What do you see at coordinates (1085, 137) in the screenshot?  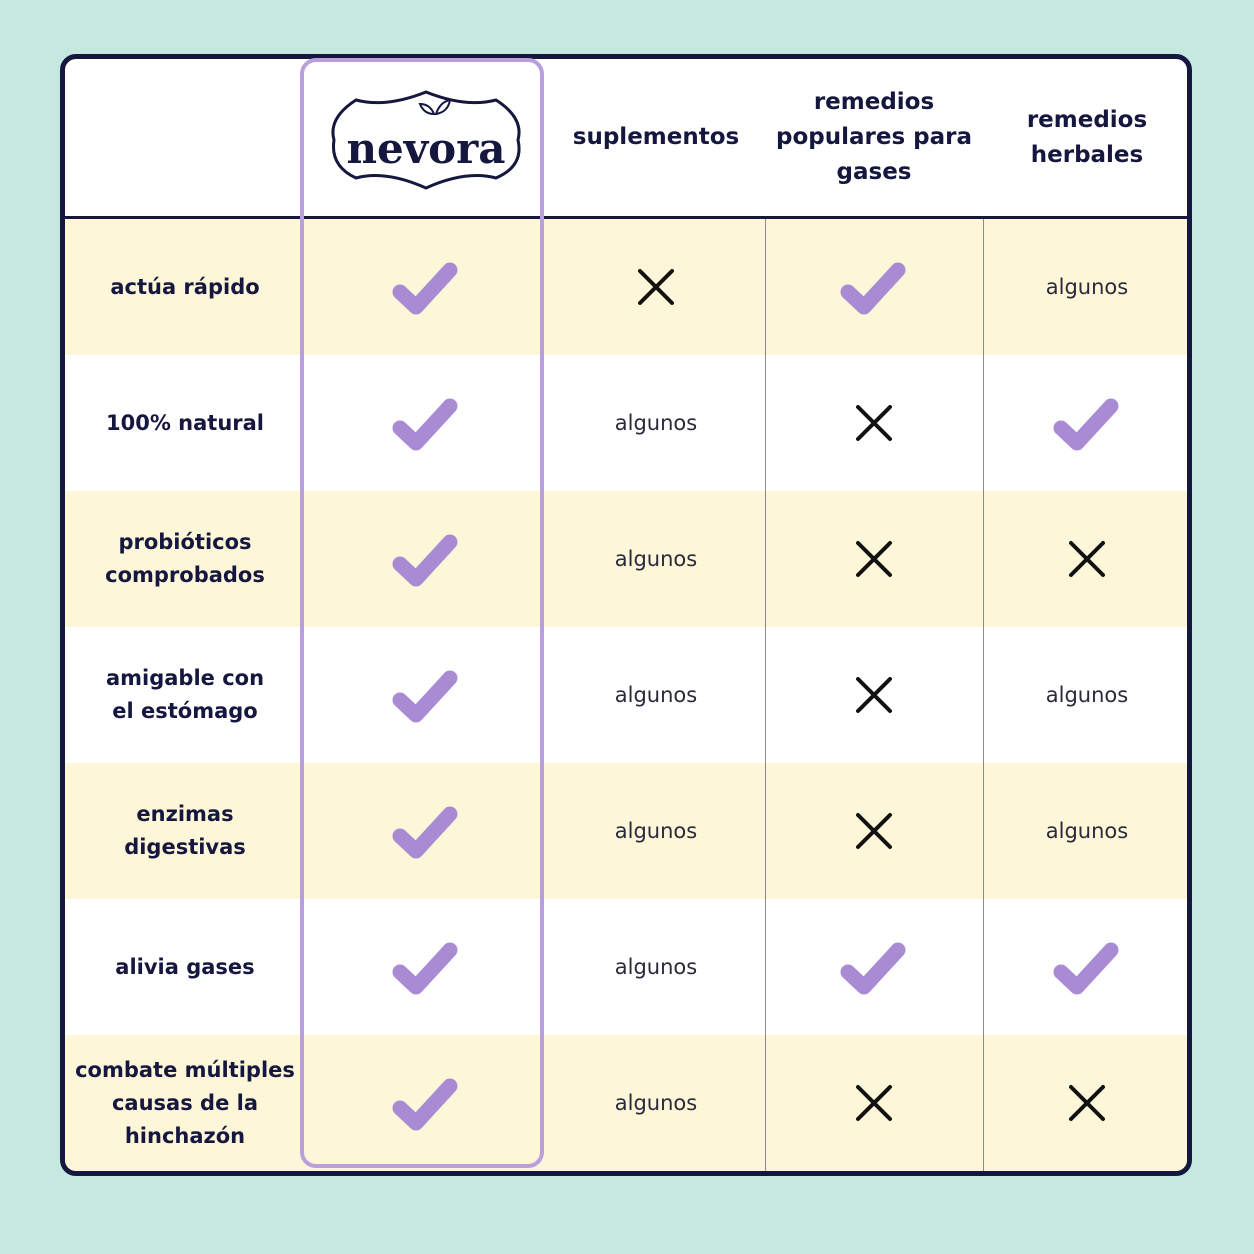 I see `column-header: remedios herbales` at bounding box center [1085, 137].